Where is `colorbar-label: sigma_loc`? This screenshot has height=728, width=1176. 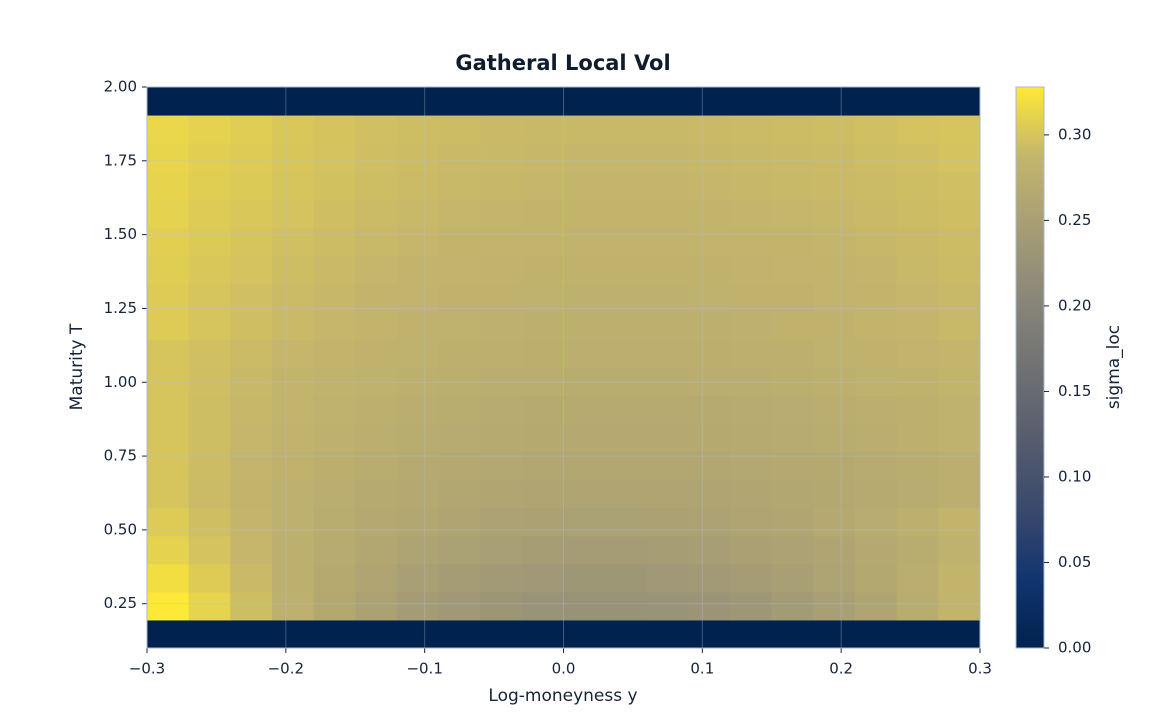
colorbar-label: sigma_loc is located at coordinates (1114, 367).